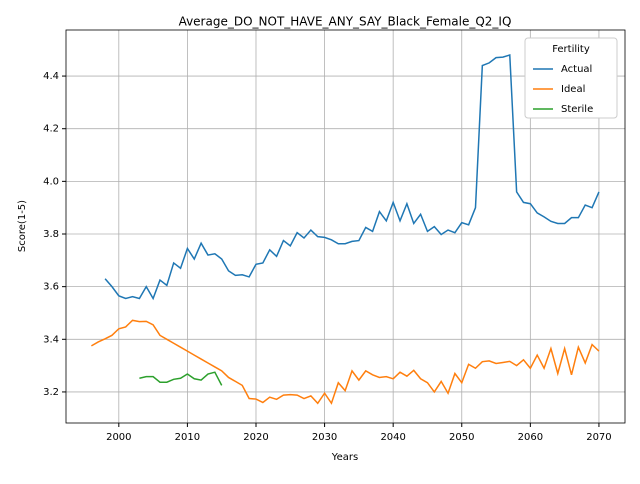  I want to click on legend-label: Actual, so click(576, 69).